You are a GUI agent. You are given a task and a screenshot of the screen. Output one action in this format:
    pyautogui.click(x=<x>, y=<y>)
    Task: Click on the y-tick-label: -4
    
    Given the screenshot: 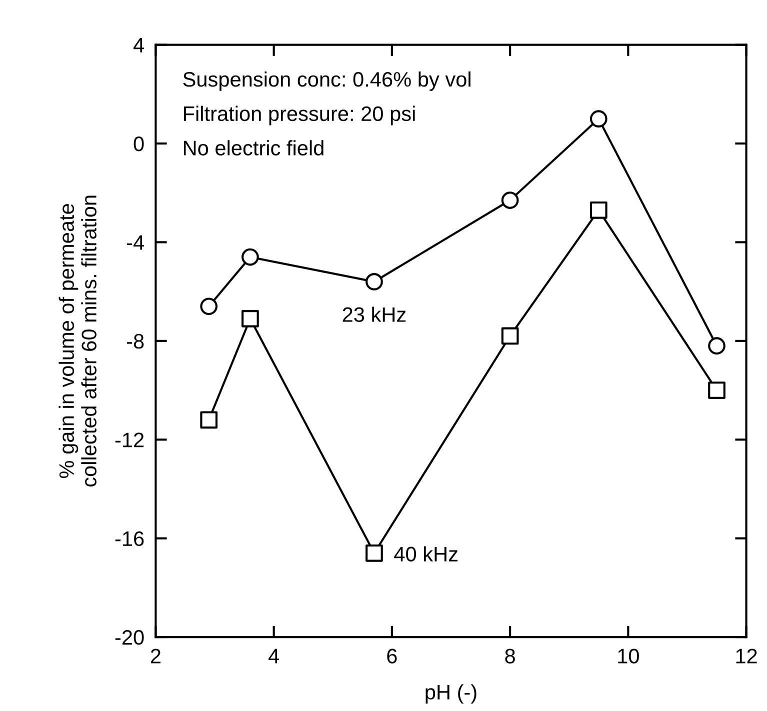 What is the action you would take?
    pyautogui.click(x=135, y=242)
    